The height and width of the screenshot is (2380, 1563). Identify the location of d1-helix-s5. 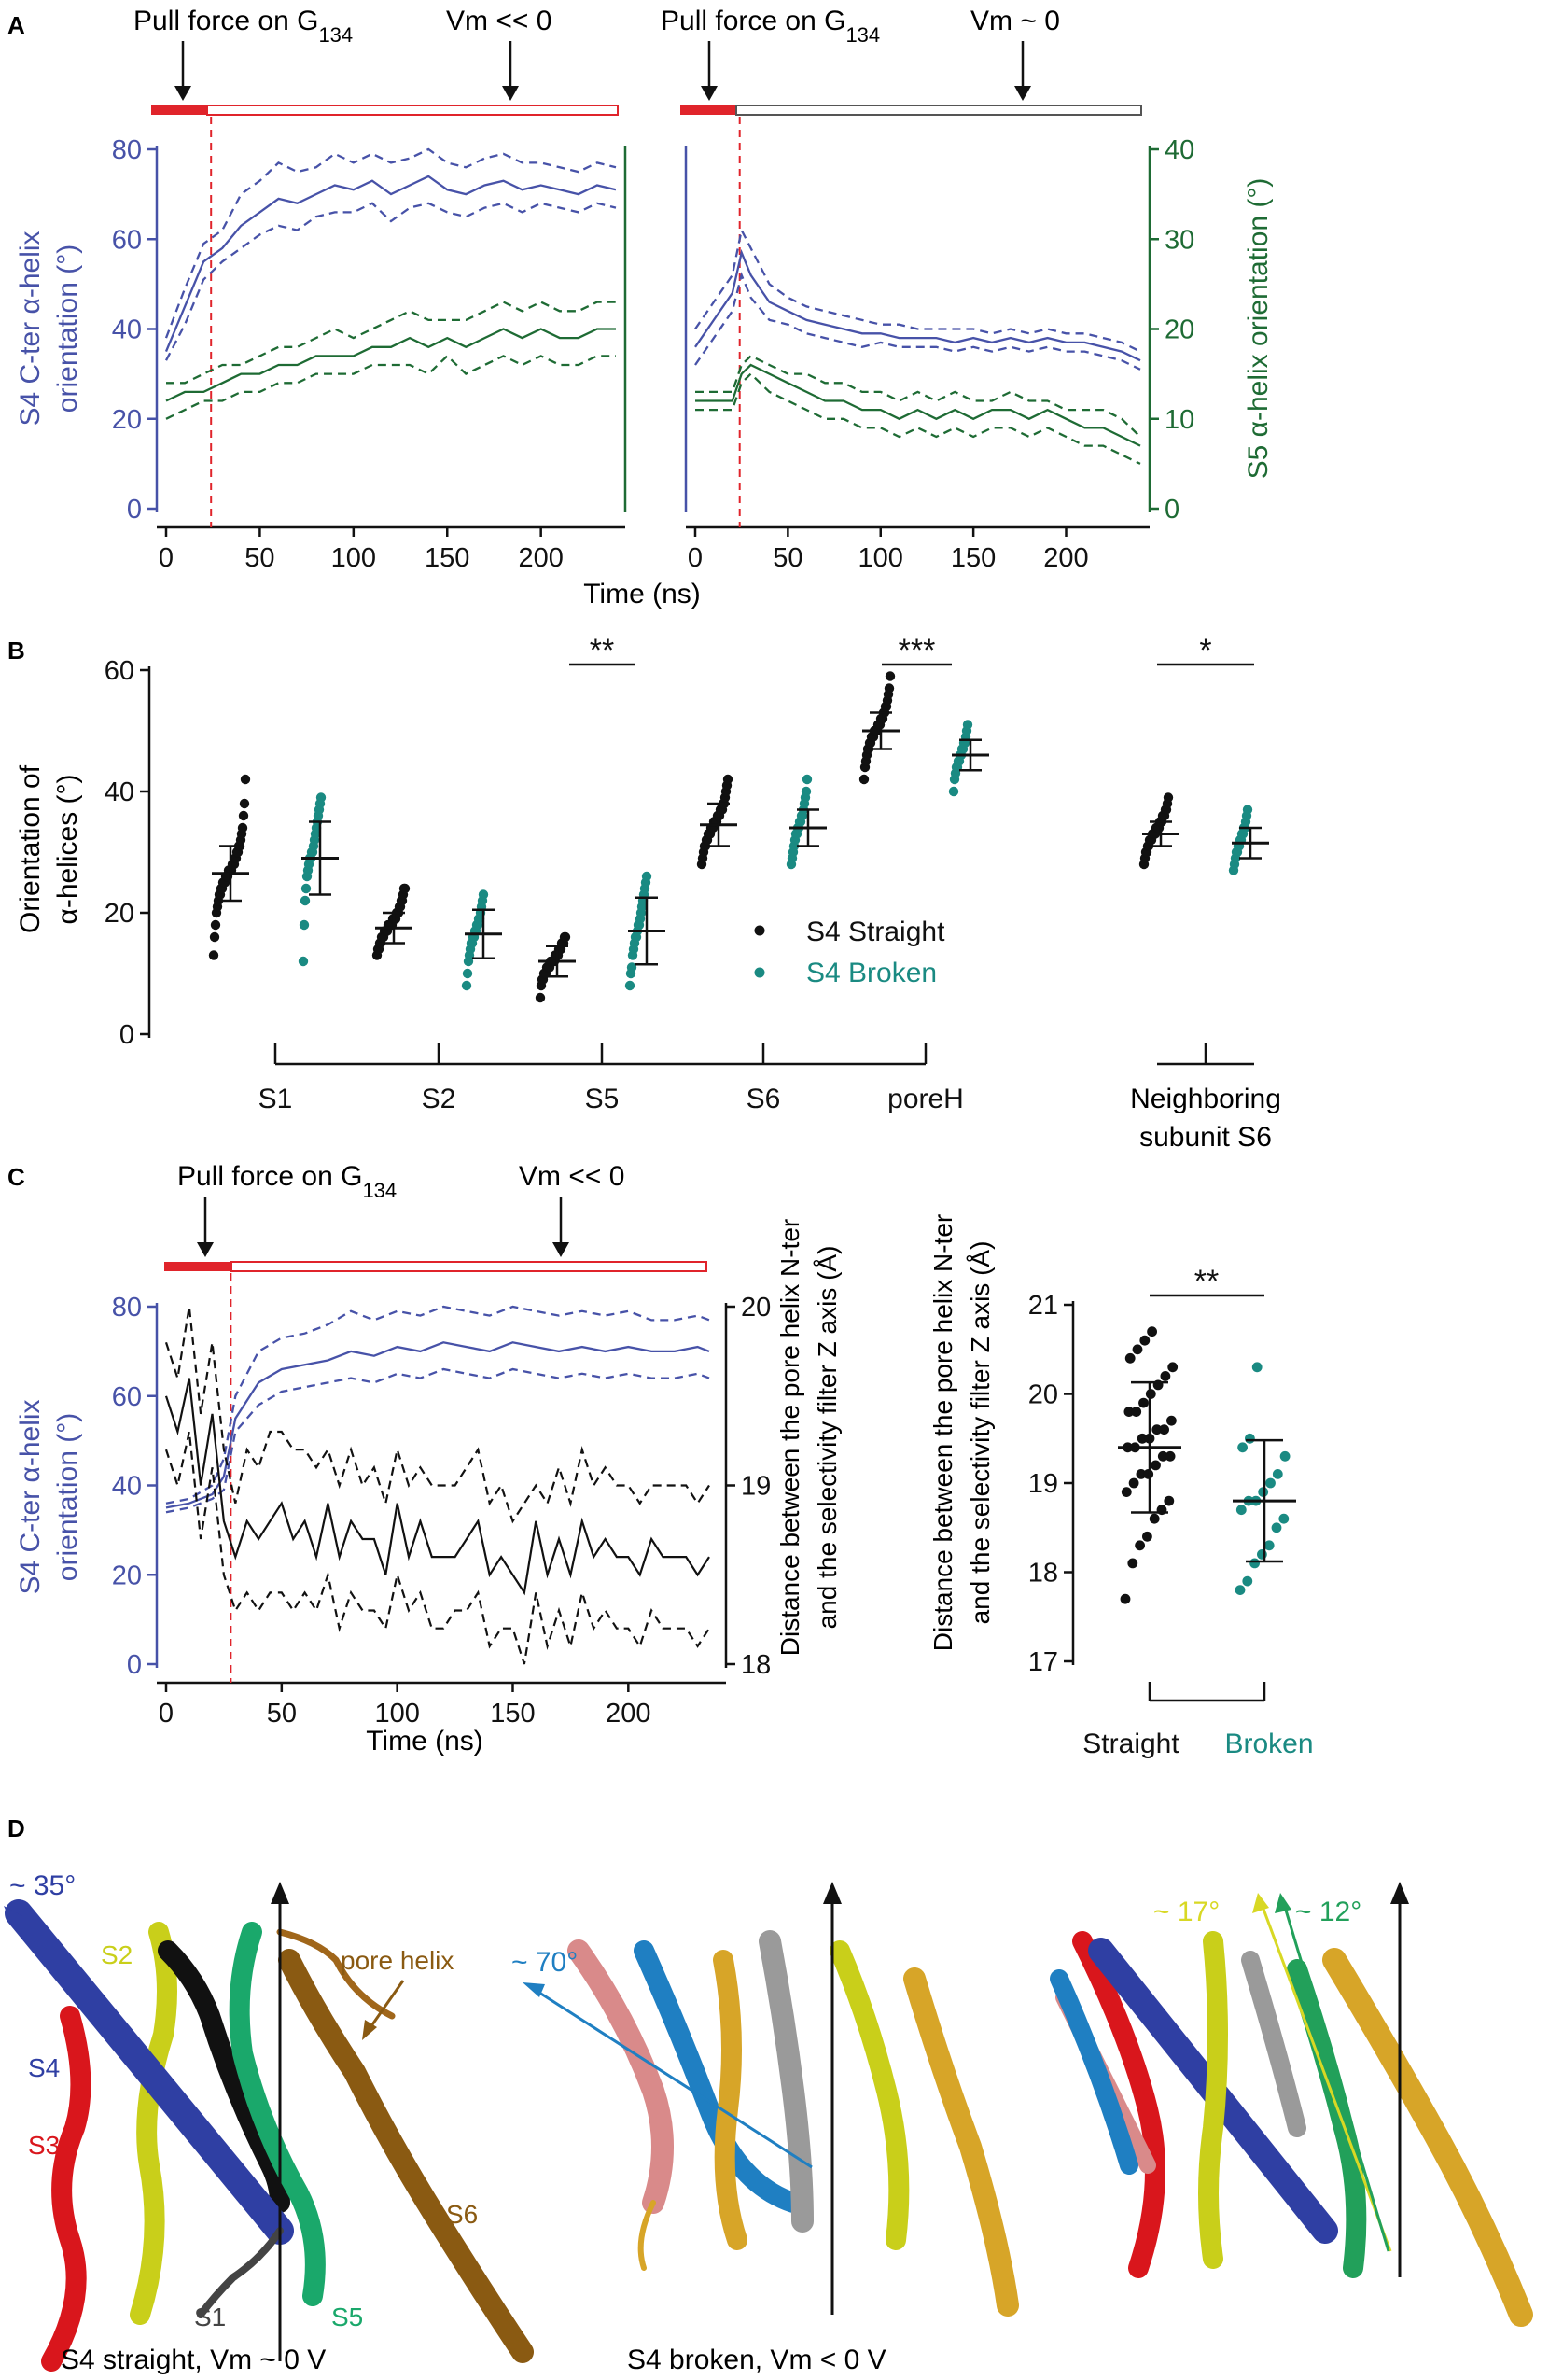
(277, 2114).